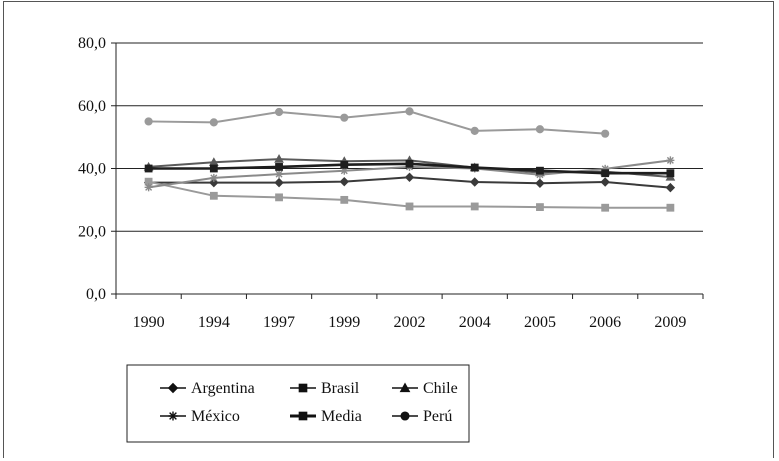 Image resolution: width=779 pixels, height=461 pixels. Describe the element at coordinates (437, 416) in the screenshot. I see `legend-label: Perú` at that location.